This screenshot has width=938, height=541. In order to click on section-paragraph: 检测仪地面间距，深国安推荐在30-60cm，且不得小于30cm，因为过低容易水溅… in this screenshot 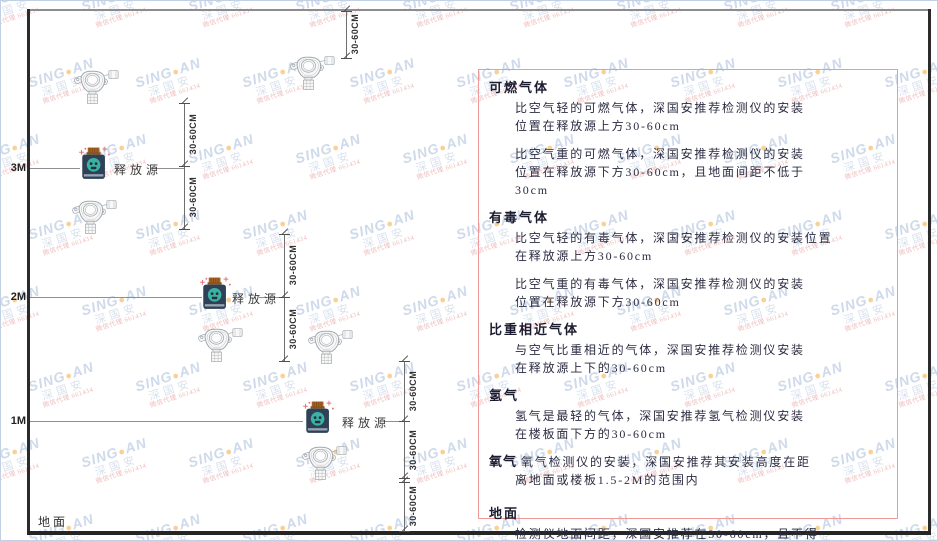, I will do `click(700, 533)`.